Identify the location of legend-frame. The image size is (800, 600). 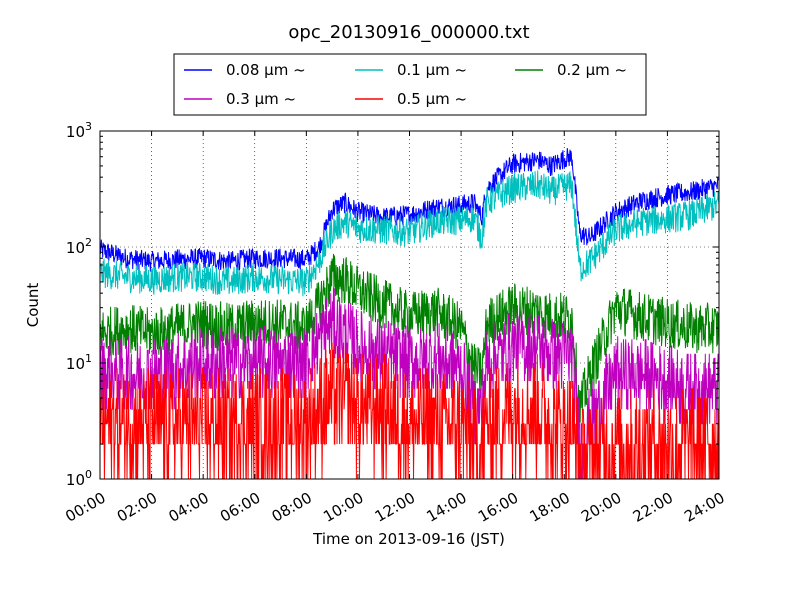
(410, 84).